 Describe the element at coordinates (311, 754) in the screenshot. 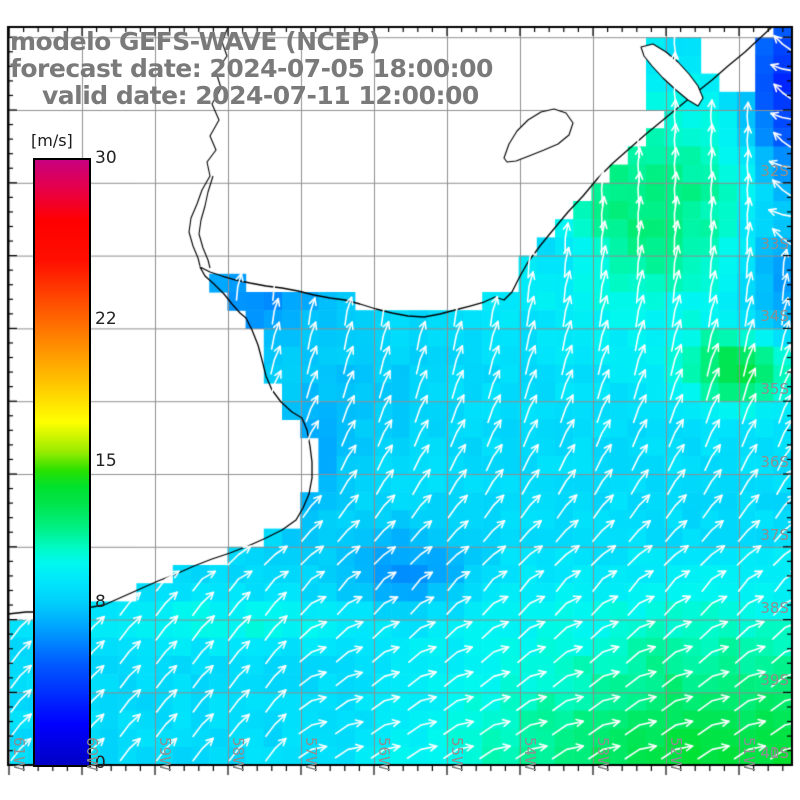

I see `lon-label: 57W` at that location.